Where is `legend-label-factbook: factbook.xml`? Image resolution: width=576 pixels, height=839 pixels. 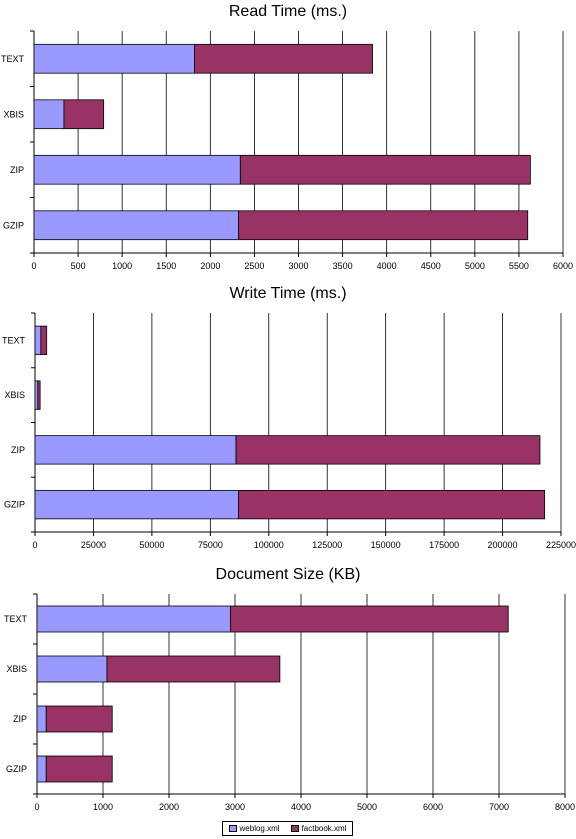 legend-label-factbook: factbook.xml is located at coordinates (324, 828).